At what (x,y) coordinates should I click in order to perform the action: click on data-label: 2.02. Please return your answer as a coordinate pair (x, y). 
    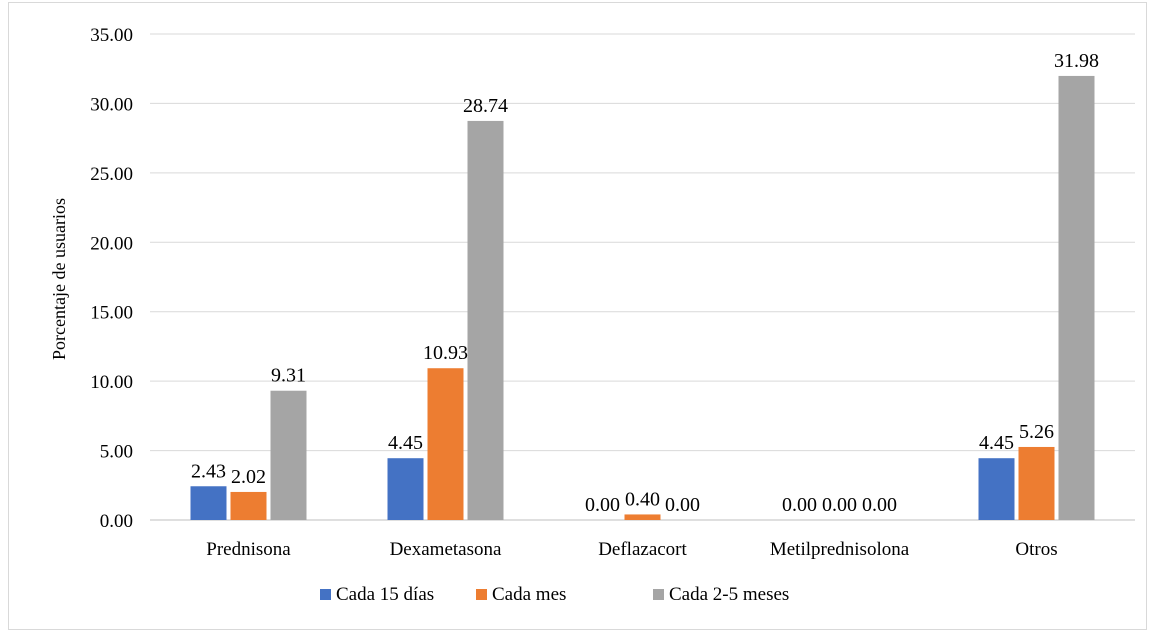
    Looking at the image, I should click on (248, 477).